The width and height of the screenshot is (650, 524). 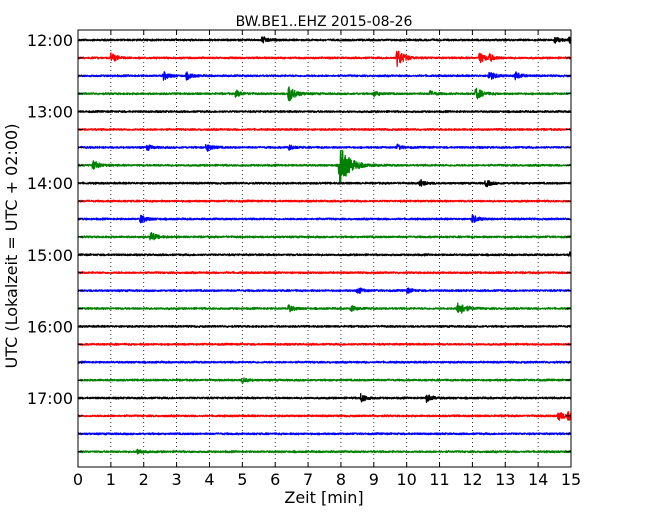 I want to click on x-tick-label: 2, so click(x=144, y=479).